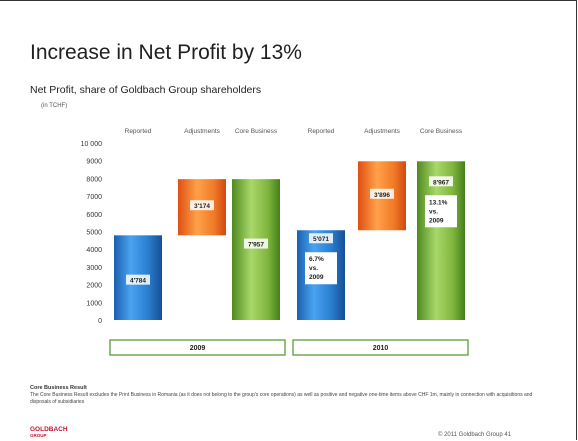  I want to click on y-tick-label: 1000, so click(94, 303).